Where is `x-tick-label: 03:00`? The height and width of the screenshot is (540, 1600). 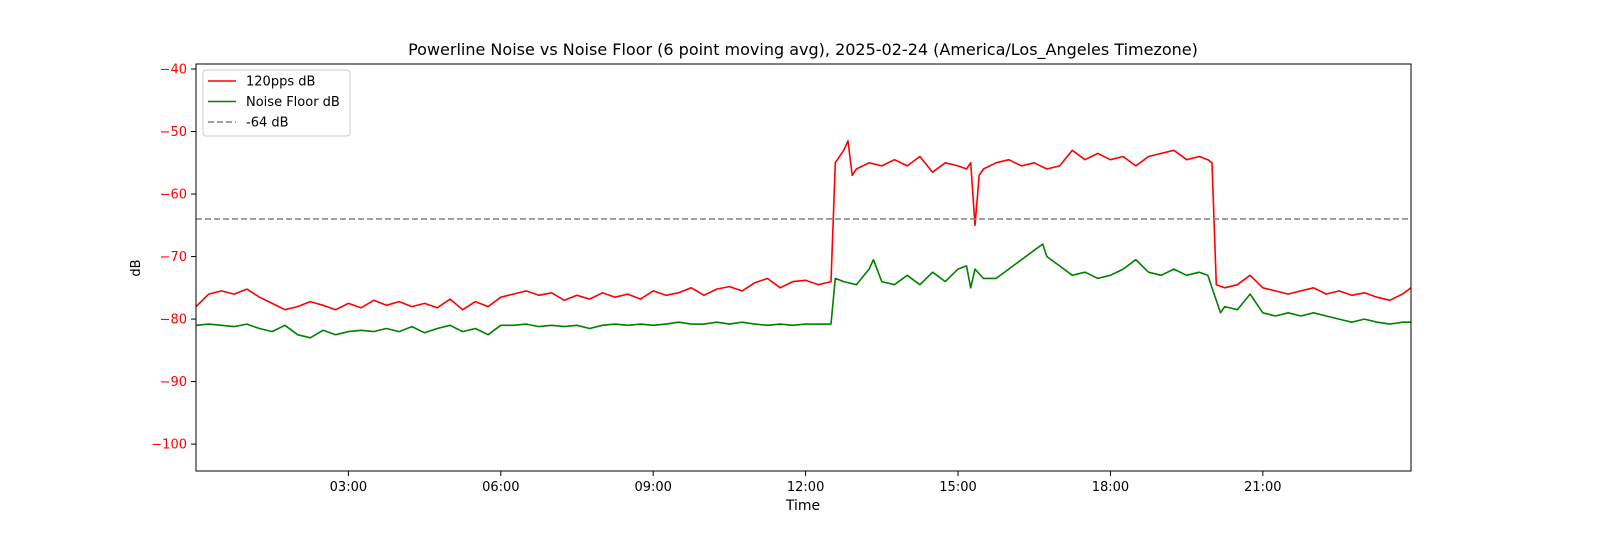
x-tick-label: 03:00 is located at coordinates (348, 487).